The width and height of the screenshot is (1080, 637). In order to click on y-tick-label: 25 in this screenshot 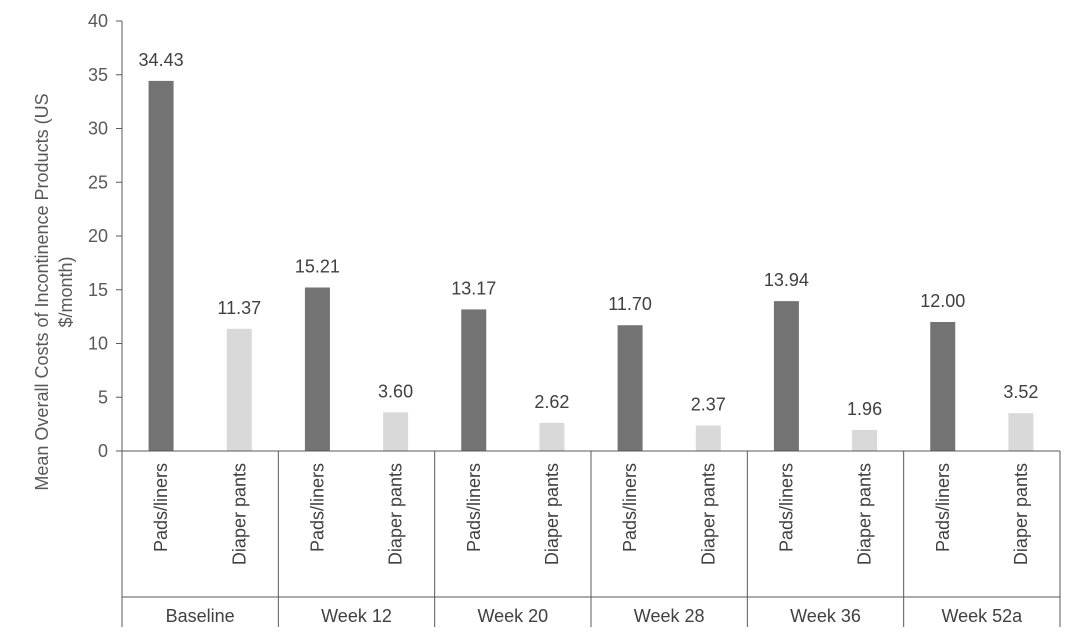, I will do `click(98, 182)`.